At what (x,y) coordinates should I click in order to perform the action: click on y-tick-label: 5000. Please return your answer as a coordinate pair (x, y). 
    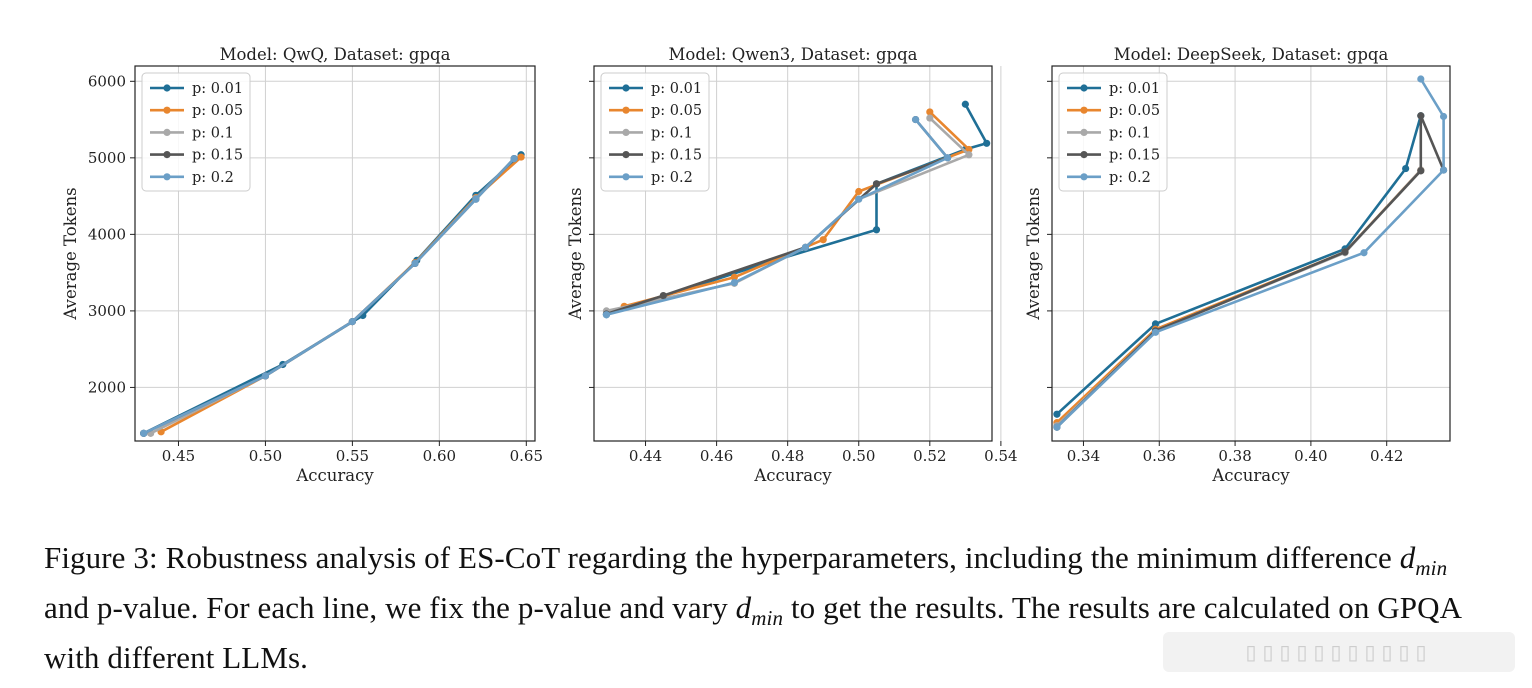
    Looking at the image, I should click on (107, 158).